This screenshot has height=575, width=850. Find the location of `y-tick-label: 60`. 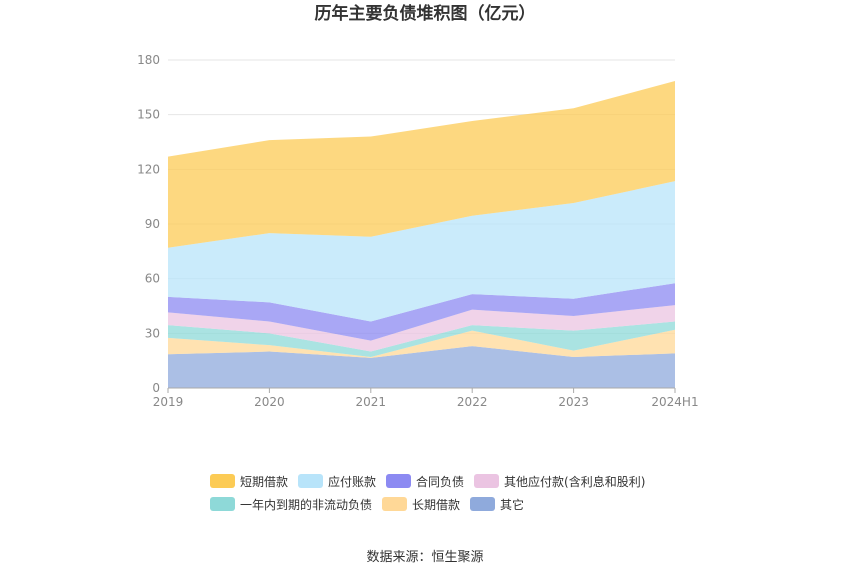

y-tick-label: 60 is located at coordinates (152, 279).